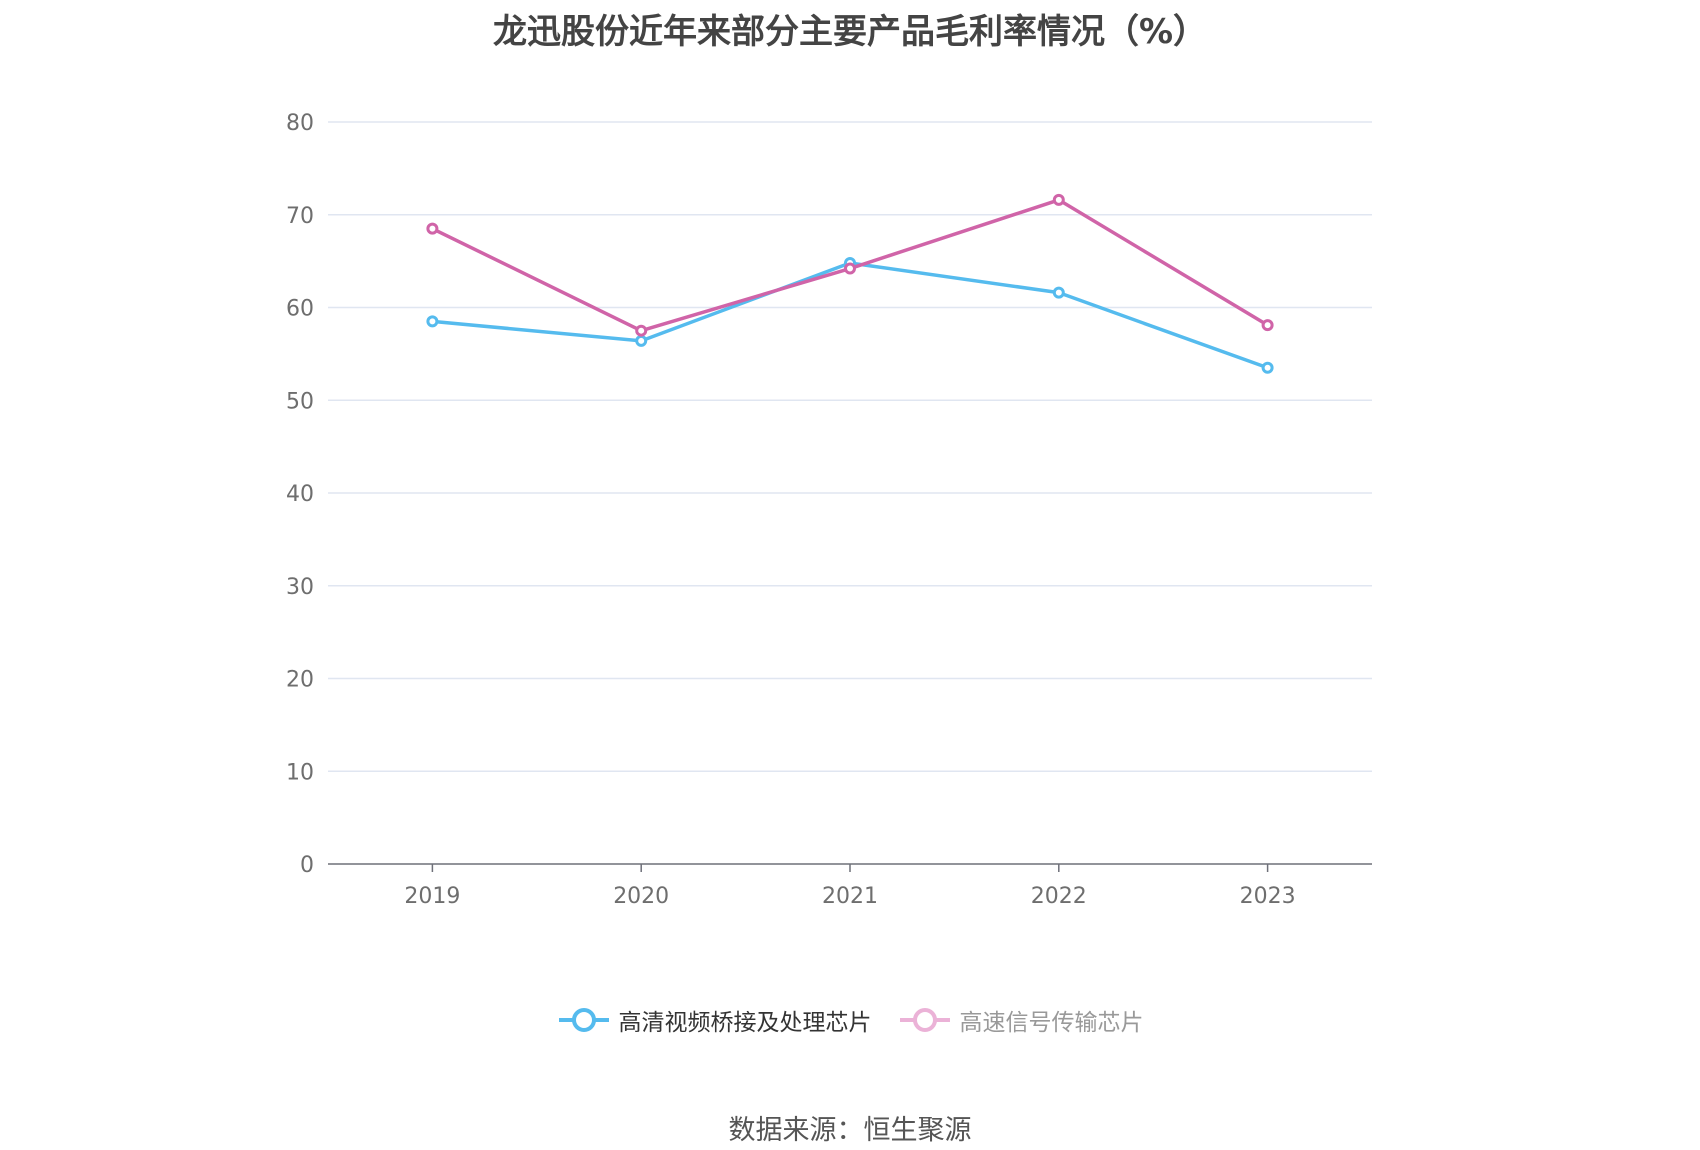 This screenshot has height=1150, width=1700. I want to click on y-tick-label-8: 80, so click(300, 123).